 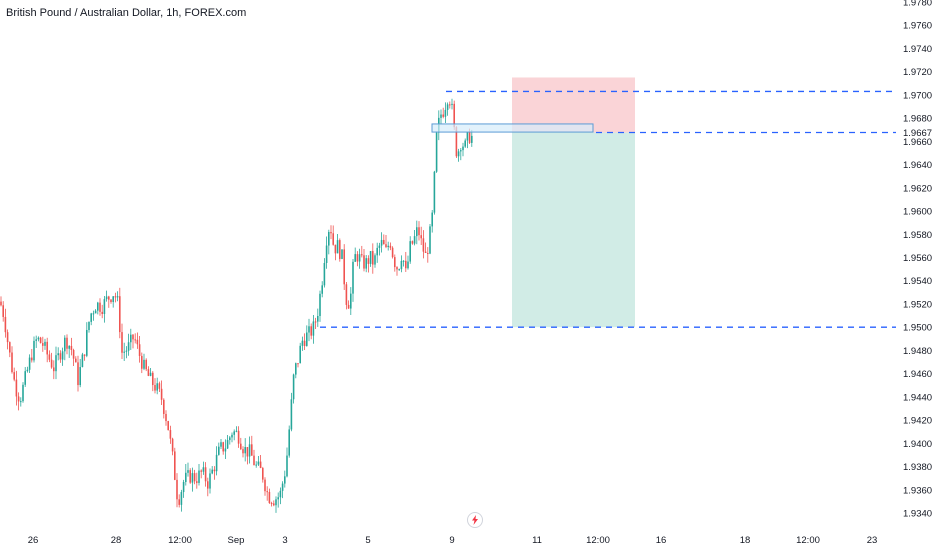 What do you see at coordinates (917, 421) in the screenshot?
I see `price-tick-label: 1.94200` at bounding box center [917, 421].